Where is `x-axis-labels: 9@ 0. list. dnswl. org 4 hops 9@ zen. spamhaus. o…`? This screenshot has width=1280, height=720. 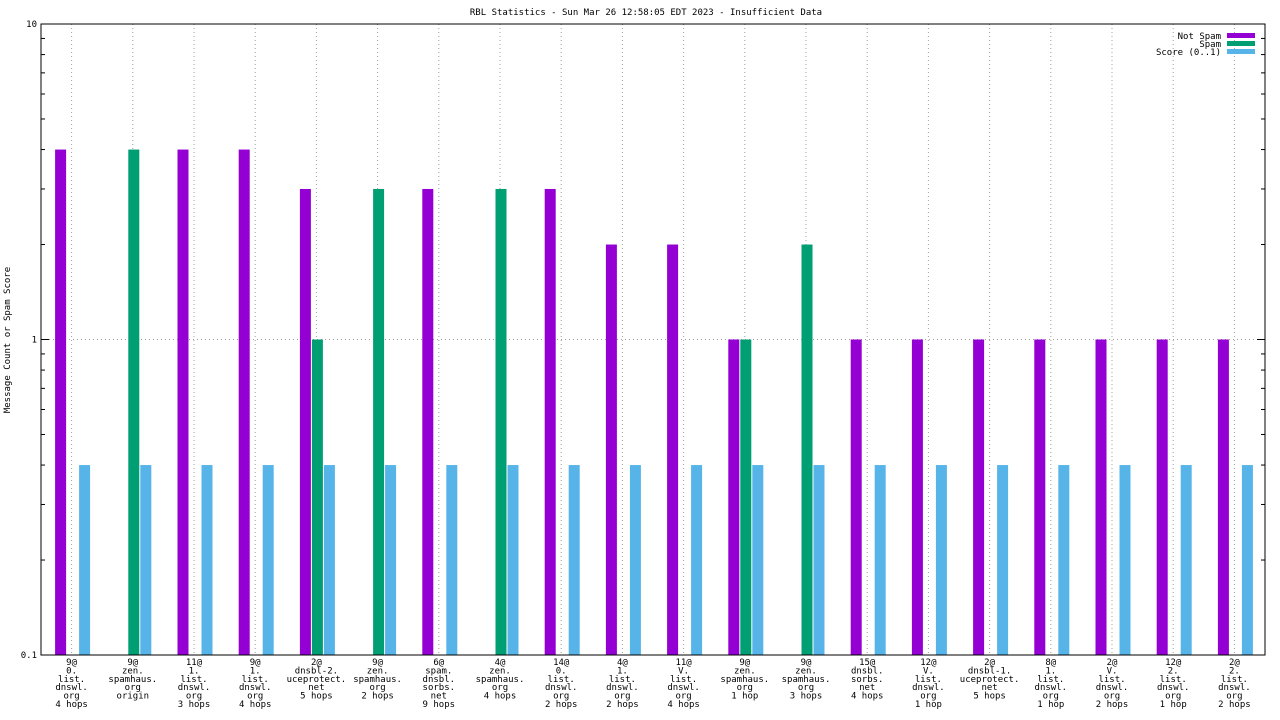
x-axis-labels: 9@ 0. list. dnswl. org 4 hops 9@ zen. spamhaus. o… is located at coordinates (652, 684).